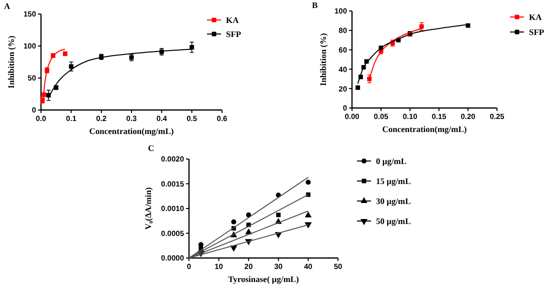 The image size is (550, 289). I want to click on x-axis-title: Tyrosinase( μg/mL), so click(264, 279).